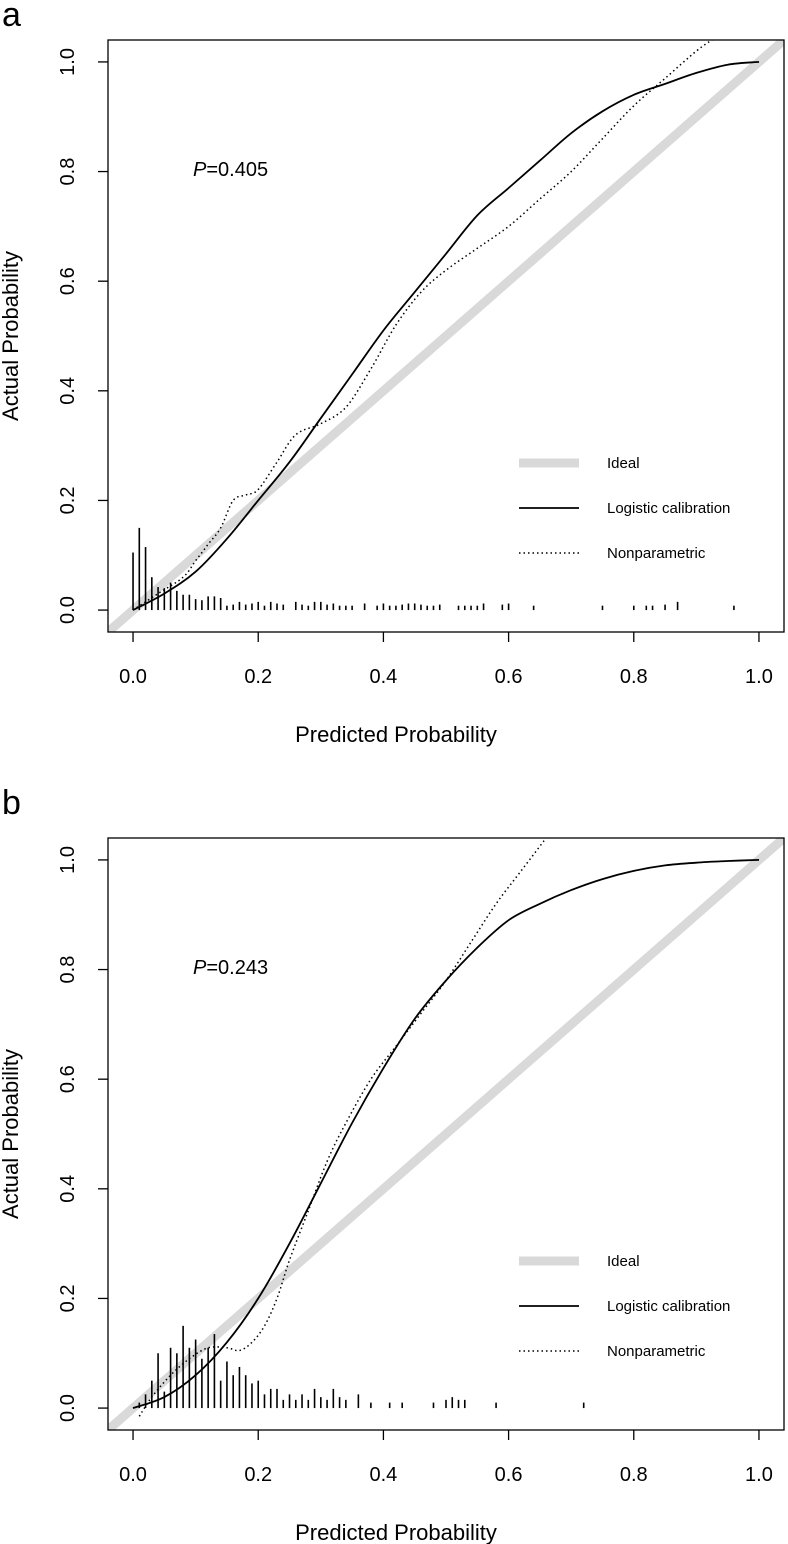  Describe the element at coordinates (11, 803) in the screenshot. I see `panel-letter: b` at that location.